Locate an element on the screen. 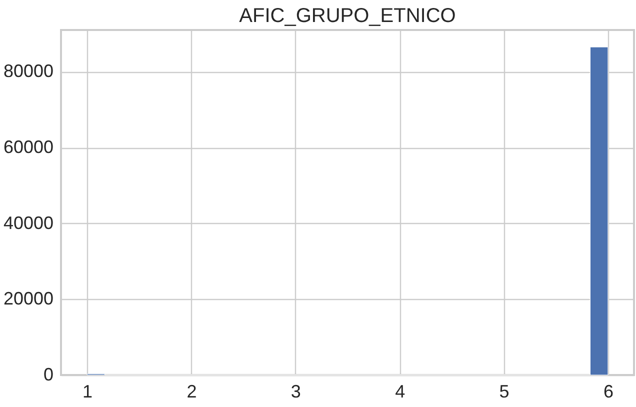  x-tick-label: 6 is located at coordinates (608, 392).